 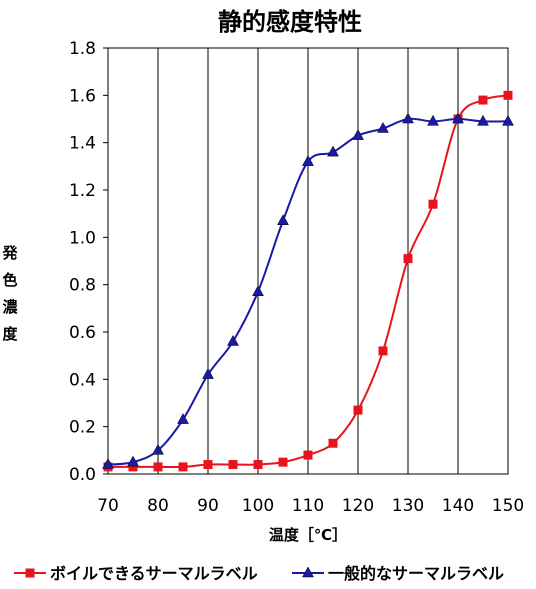 What do you see at coordinates (82, 475) in the screenshot?
I see `y-tick-label: 0.0` at bounding box center [82, 475].